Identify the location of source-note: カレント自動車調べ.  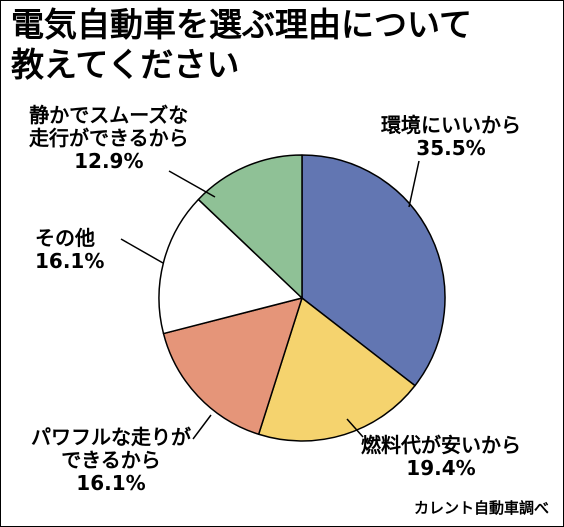
(481, 508).